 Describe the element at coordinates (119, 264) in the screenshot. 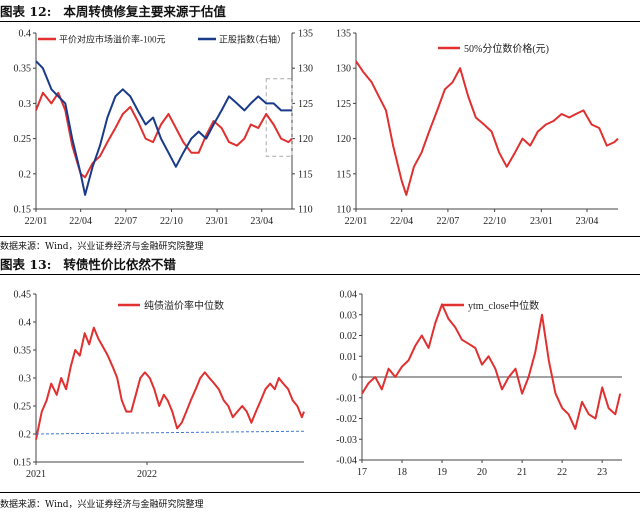

I see `figure-13-text: 转债性价比依然不错` at that location.